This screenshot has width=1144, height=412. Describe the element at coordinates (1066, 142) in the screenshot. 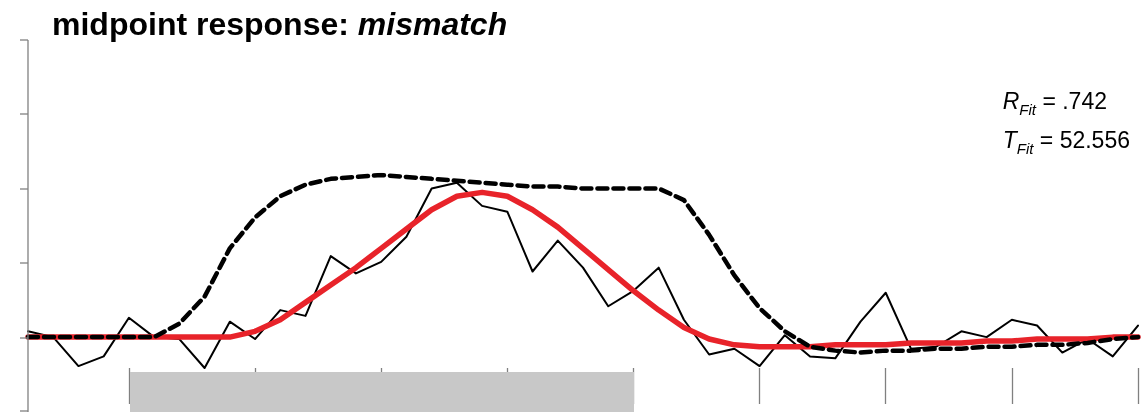

I see `text: T$_{Fit}$ = 52.556` at that location.